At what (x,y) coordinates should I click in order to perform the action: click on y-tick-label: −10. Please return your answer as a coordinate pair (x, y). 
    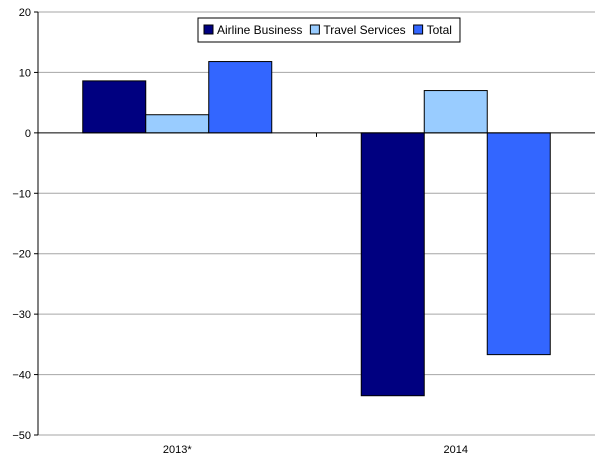
    Looking at the image, I should click on (21, 194).